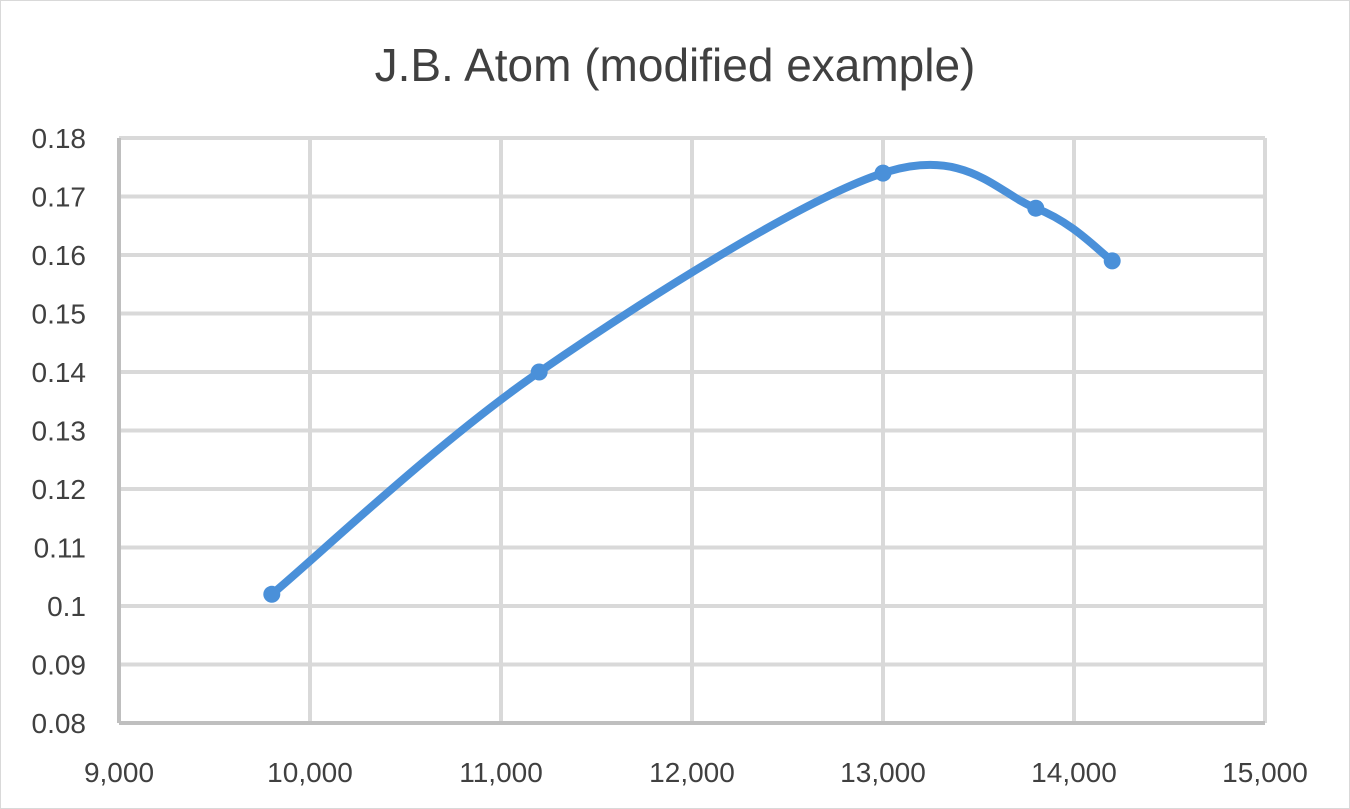 The image size is (1350, 809). I want to click on x-tick-label: 11,000, so click(501, 772).